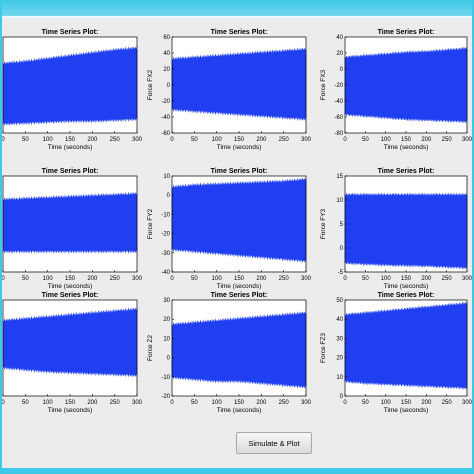 This screenshot has width=474, height=474. What do you see at coordinates (1, 237) in the screenshot?
I see `window-left-border` at bounding box center [1, 237].